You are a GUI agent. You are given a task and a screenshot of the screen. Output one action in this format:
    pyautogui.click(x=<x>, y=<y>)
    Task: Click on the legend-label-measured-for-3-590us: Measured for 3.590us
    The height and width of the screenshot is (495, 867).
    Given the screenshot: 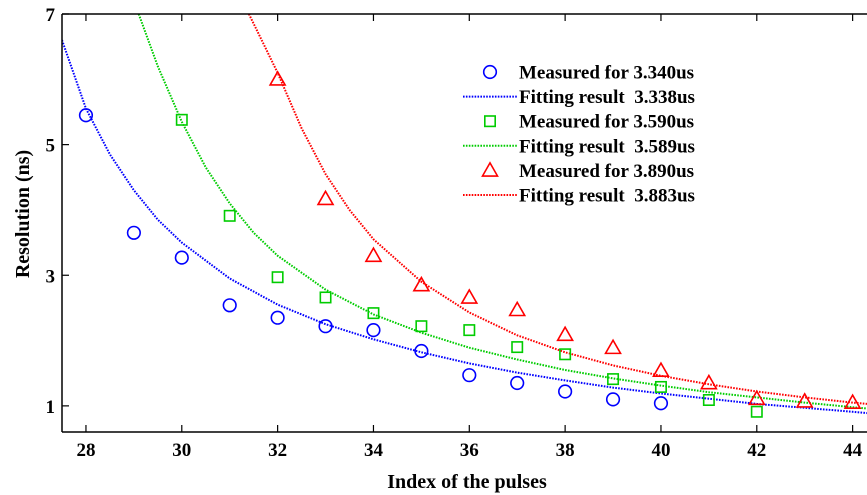 What is the action you would take?
    pyautogui.click(x=606, y=122)
    